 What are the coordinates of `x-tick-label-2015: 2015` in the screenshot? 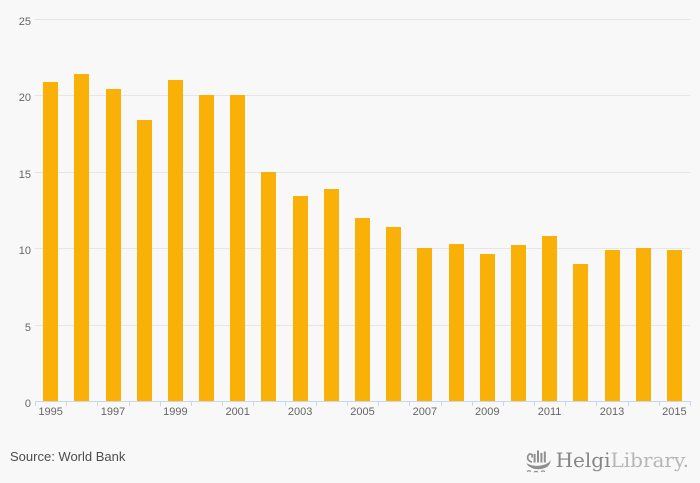 It's located at (674, 412).